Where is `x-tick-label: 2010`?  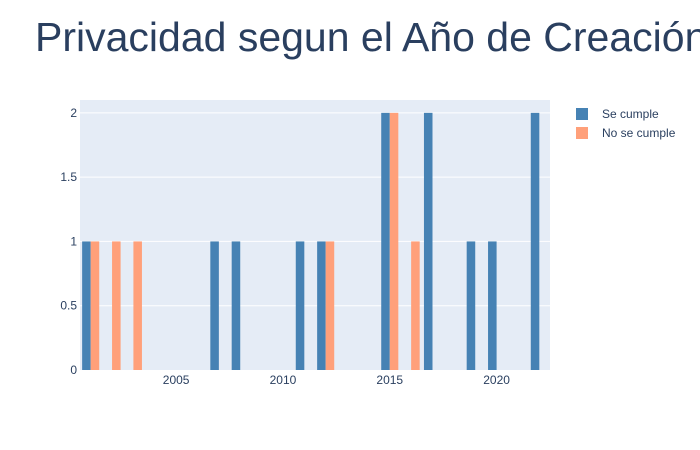
x-tick-label: 2010 is located at coordinates (283, 380).